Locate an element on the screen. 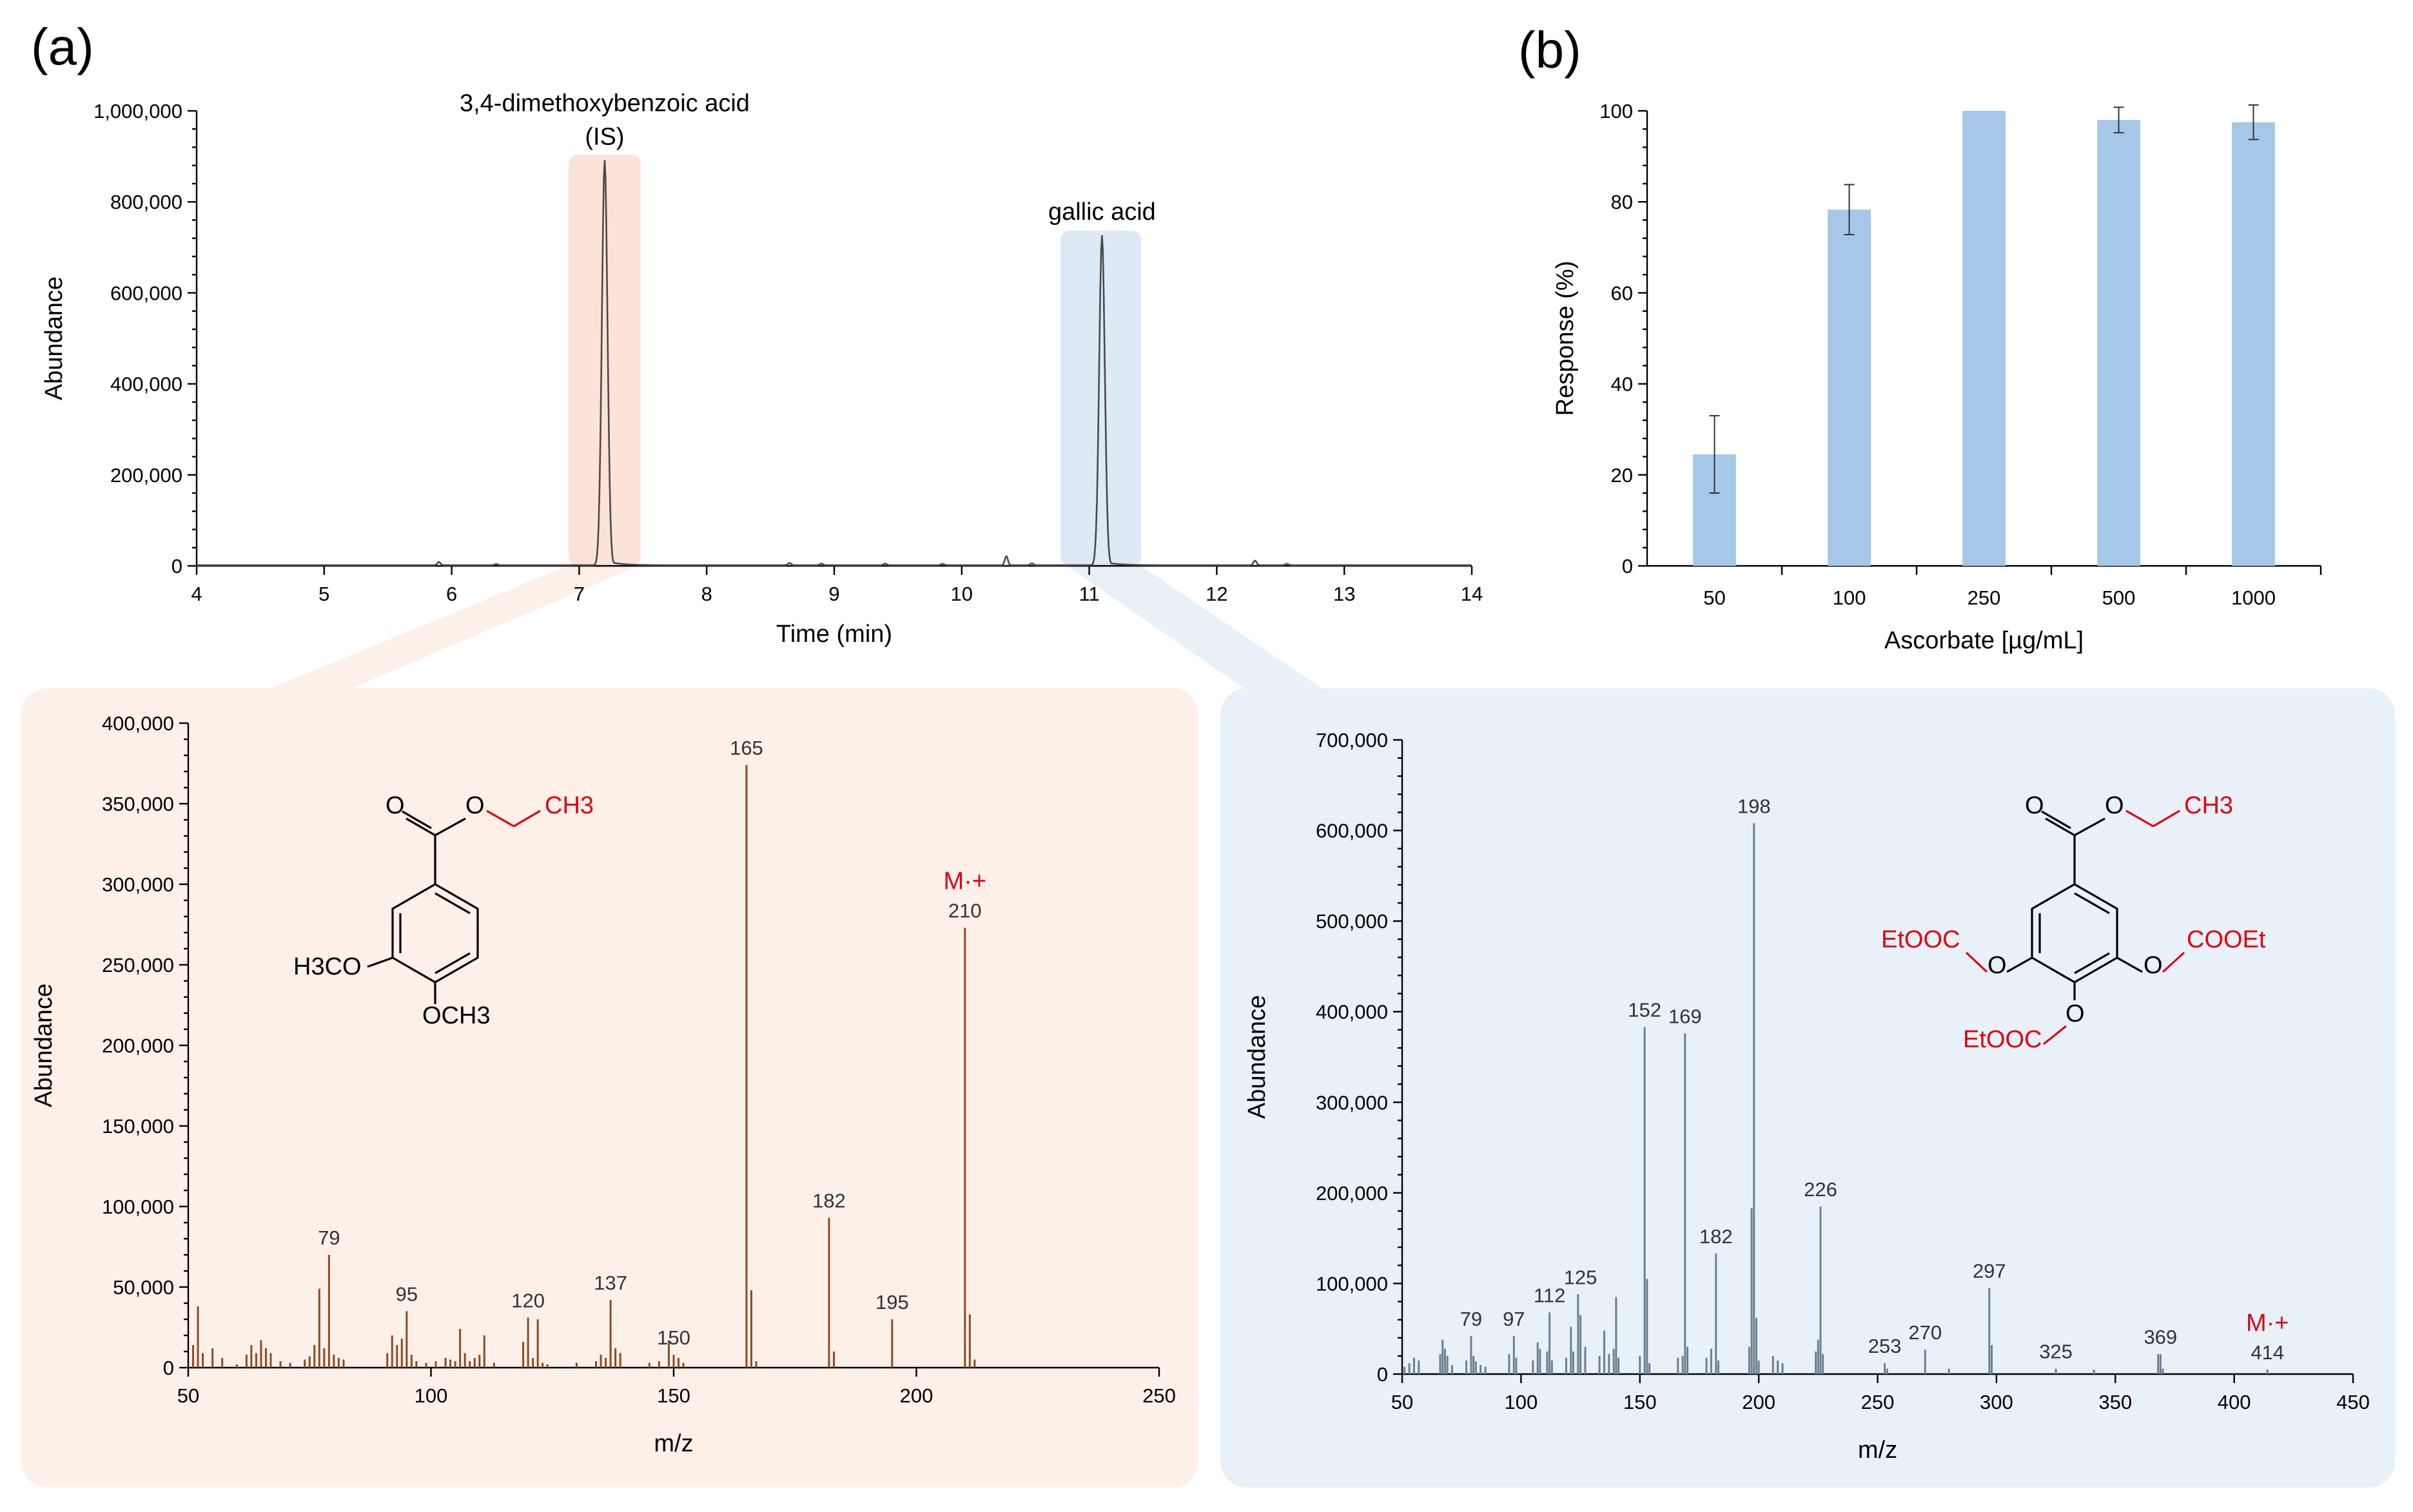 Image resolution: width=2413 pixels, height=1512 pixels. ms-peak-label: 325 is located at coordinates (2056, 1352).